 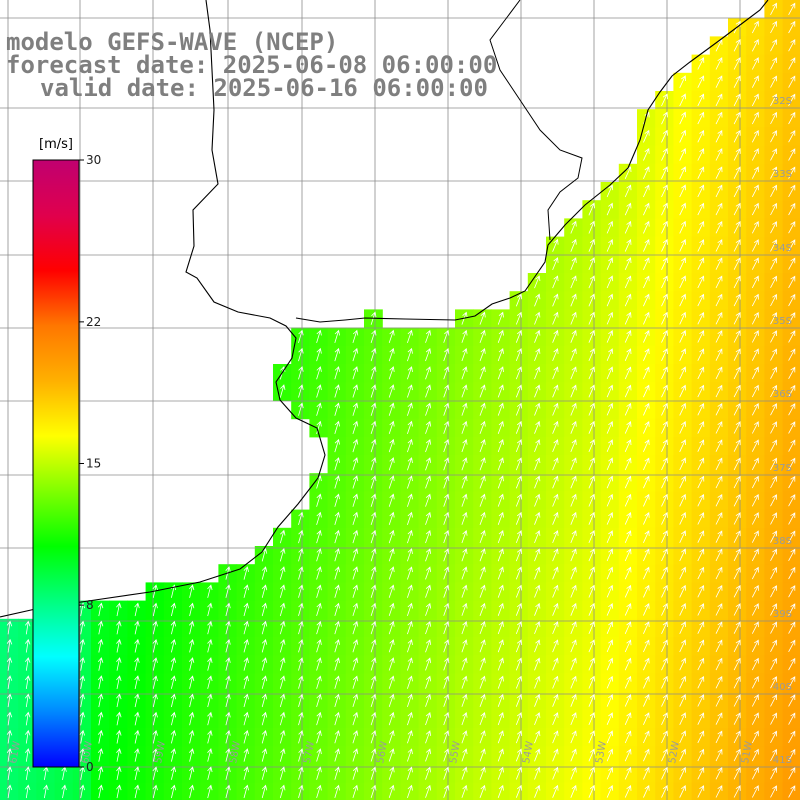 I want to click on longitude-label: 51W, so click(x=747, y=752).